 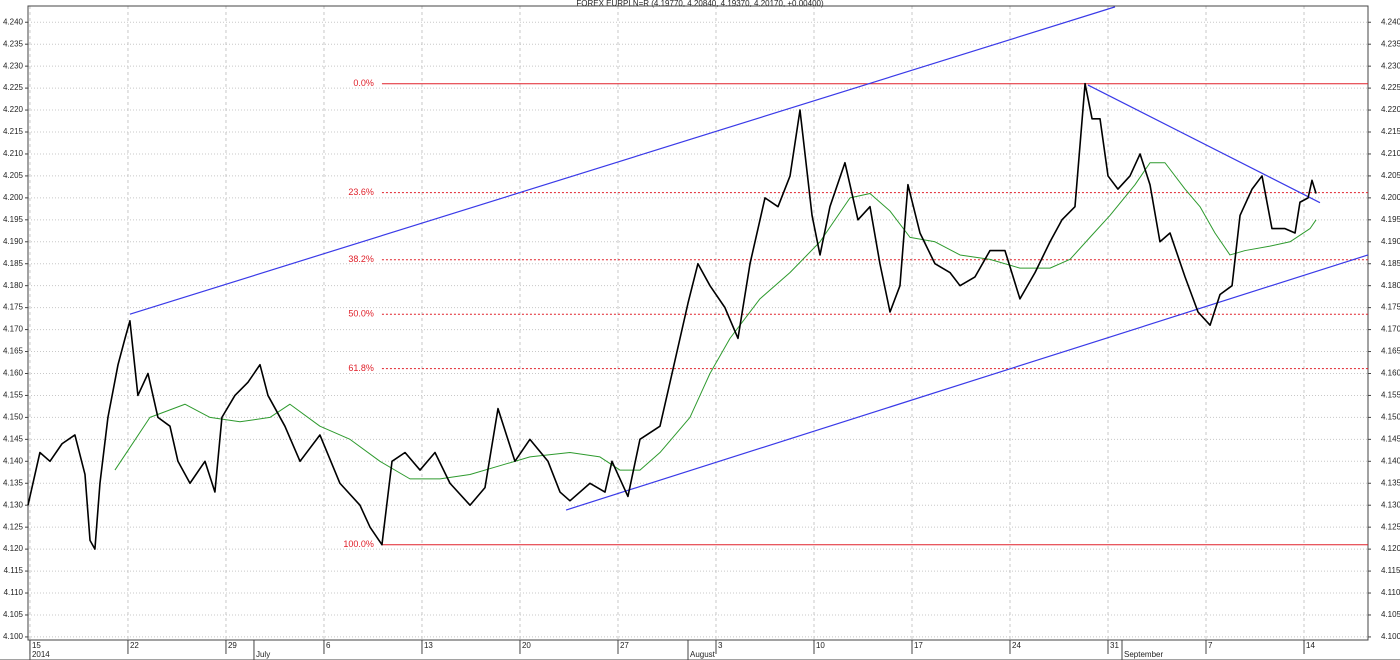 What do you see at coordinates (1204, 144) in the screenshot?
I see `trendline` at bounding box center [1204, 144].